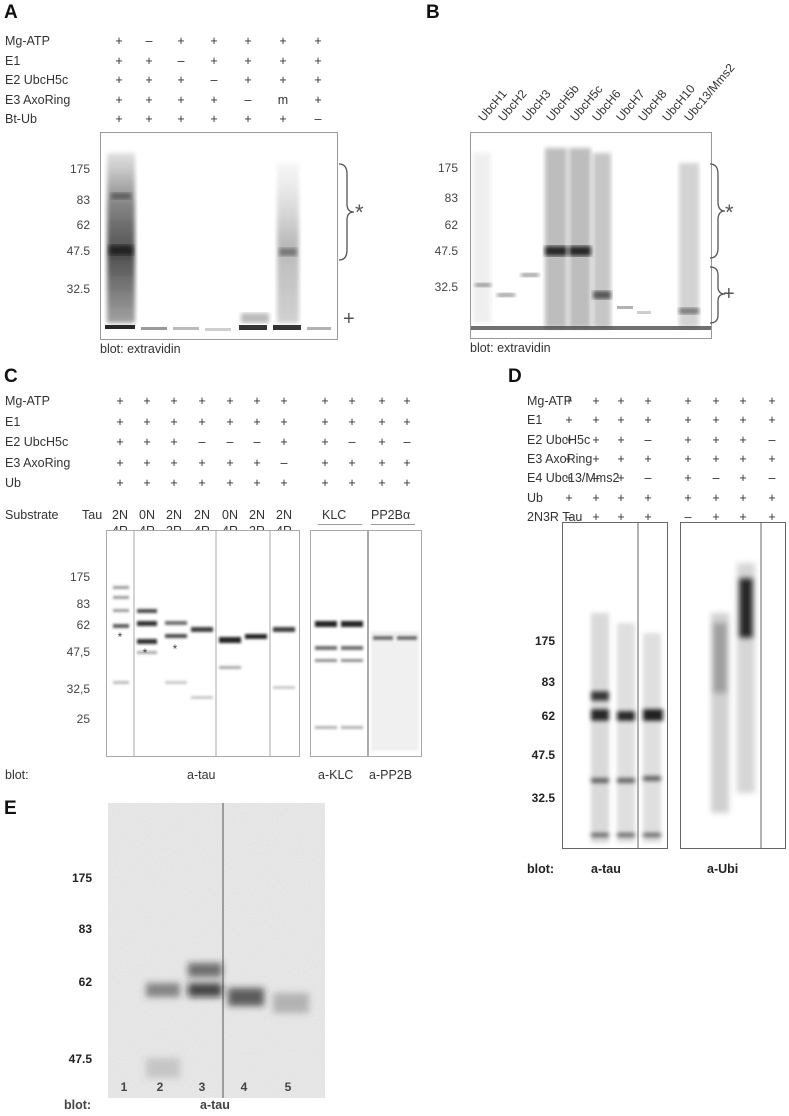  What do you see at coordinates (336, 775) in the screenshot?
I see `panel-c-blot-klc: a-KLC` at bounding box center [336, 775].